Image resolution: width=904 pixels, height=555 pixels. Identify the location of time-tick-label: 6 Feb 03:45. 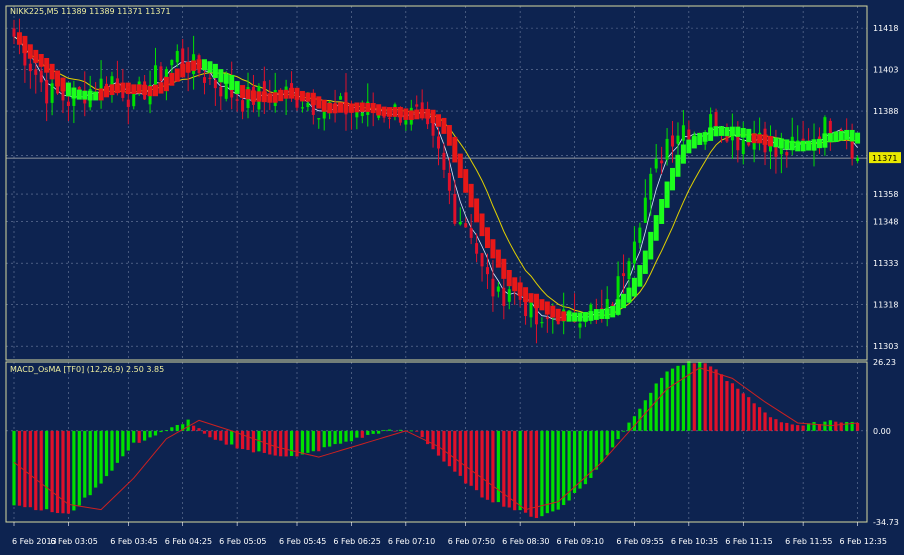
(133, 541).